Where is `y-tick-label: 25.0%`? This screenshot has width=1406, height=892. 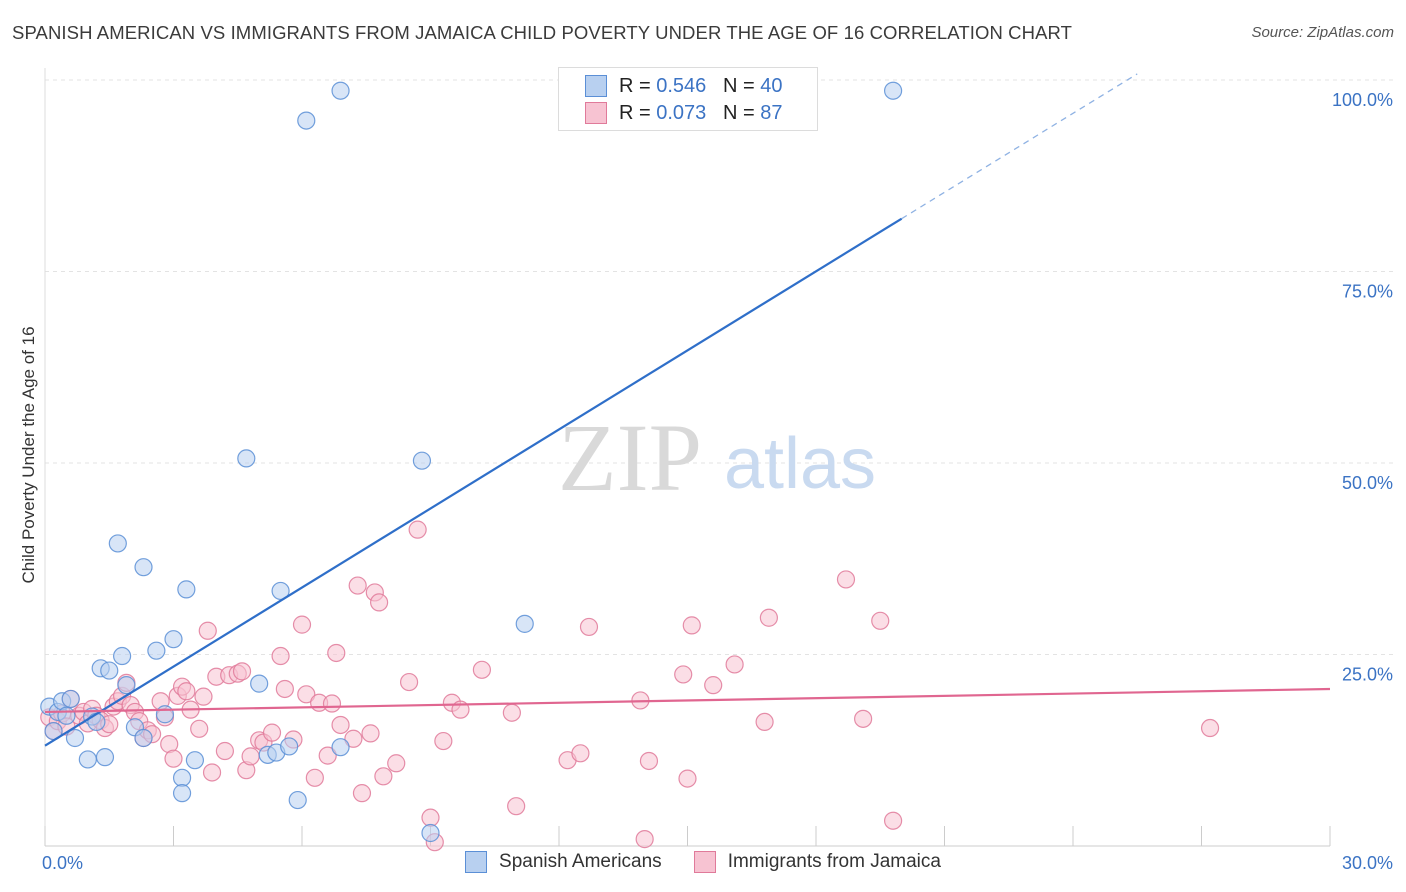
y-tick-label: 25.0% is located at coordinates (1367, 675).